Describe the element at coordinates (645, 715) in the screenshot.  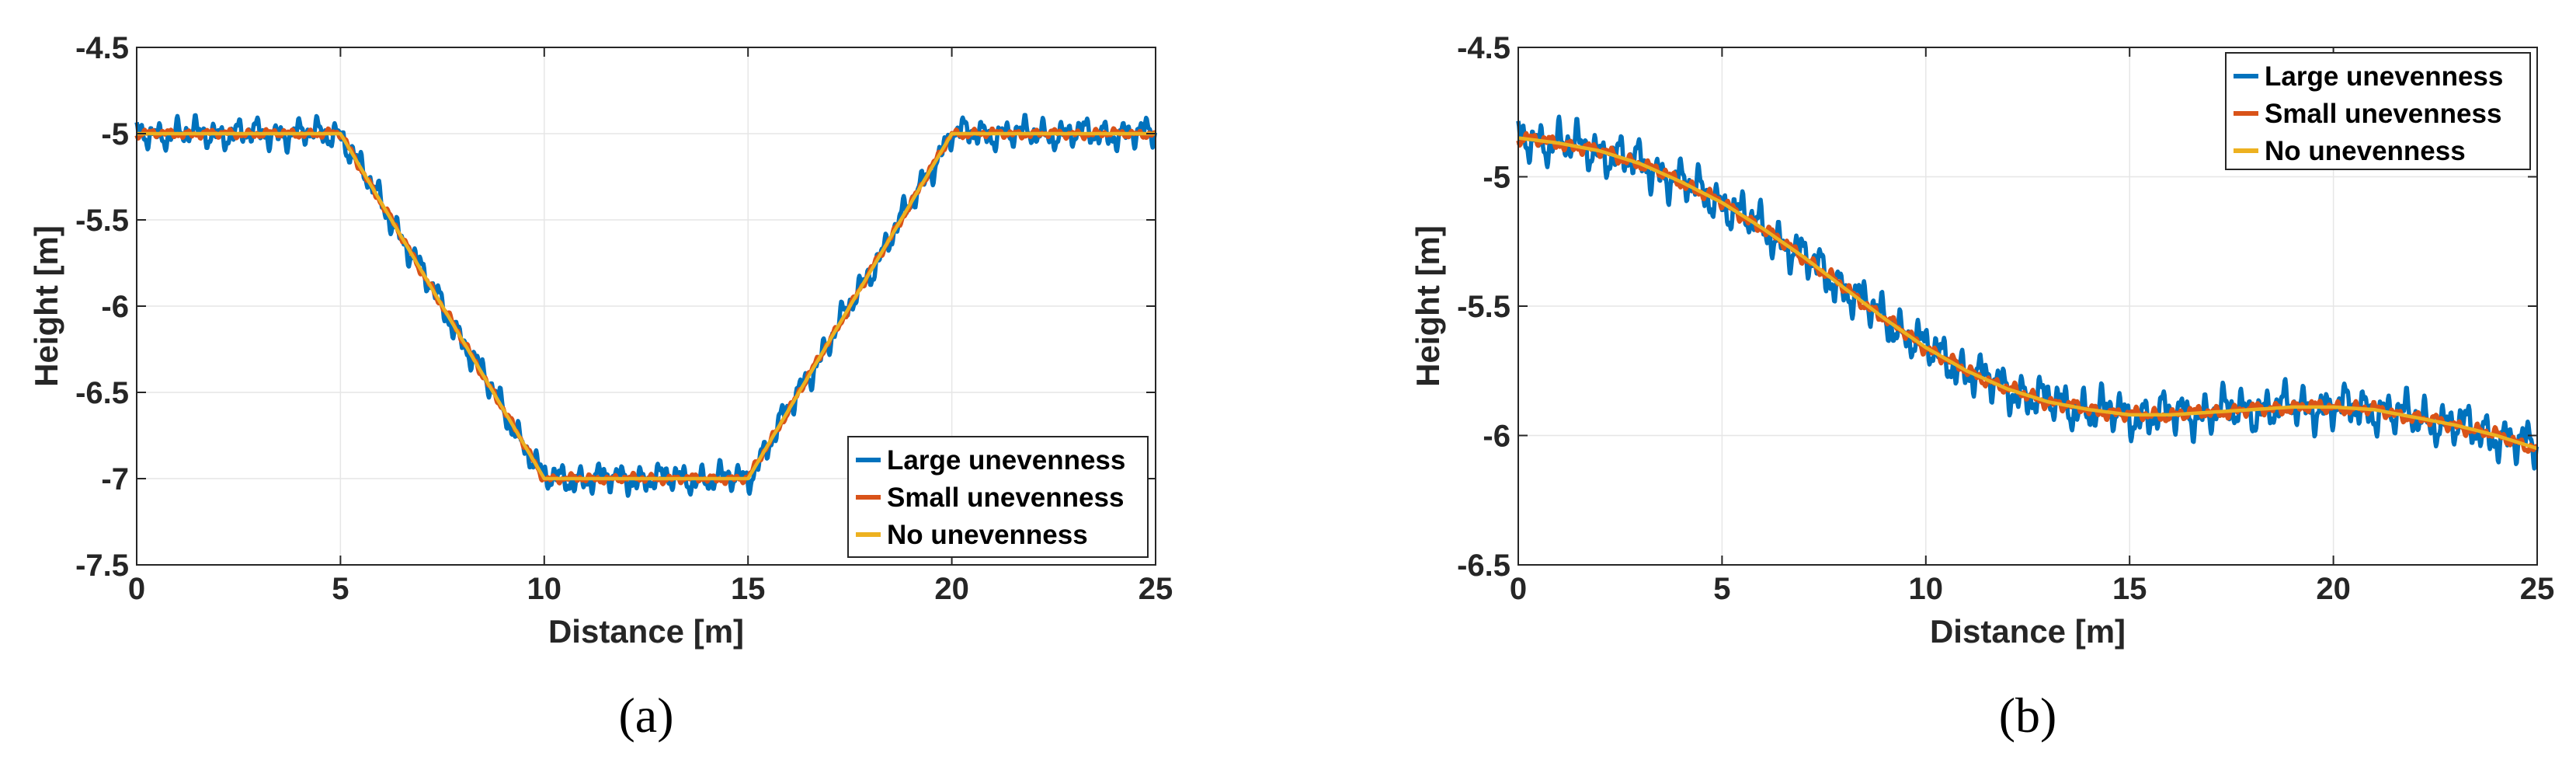
I see `panel-caption: (a)` at that location.